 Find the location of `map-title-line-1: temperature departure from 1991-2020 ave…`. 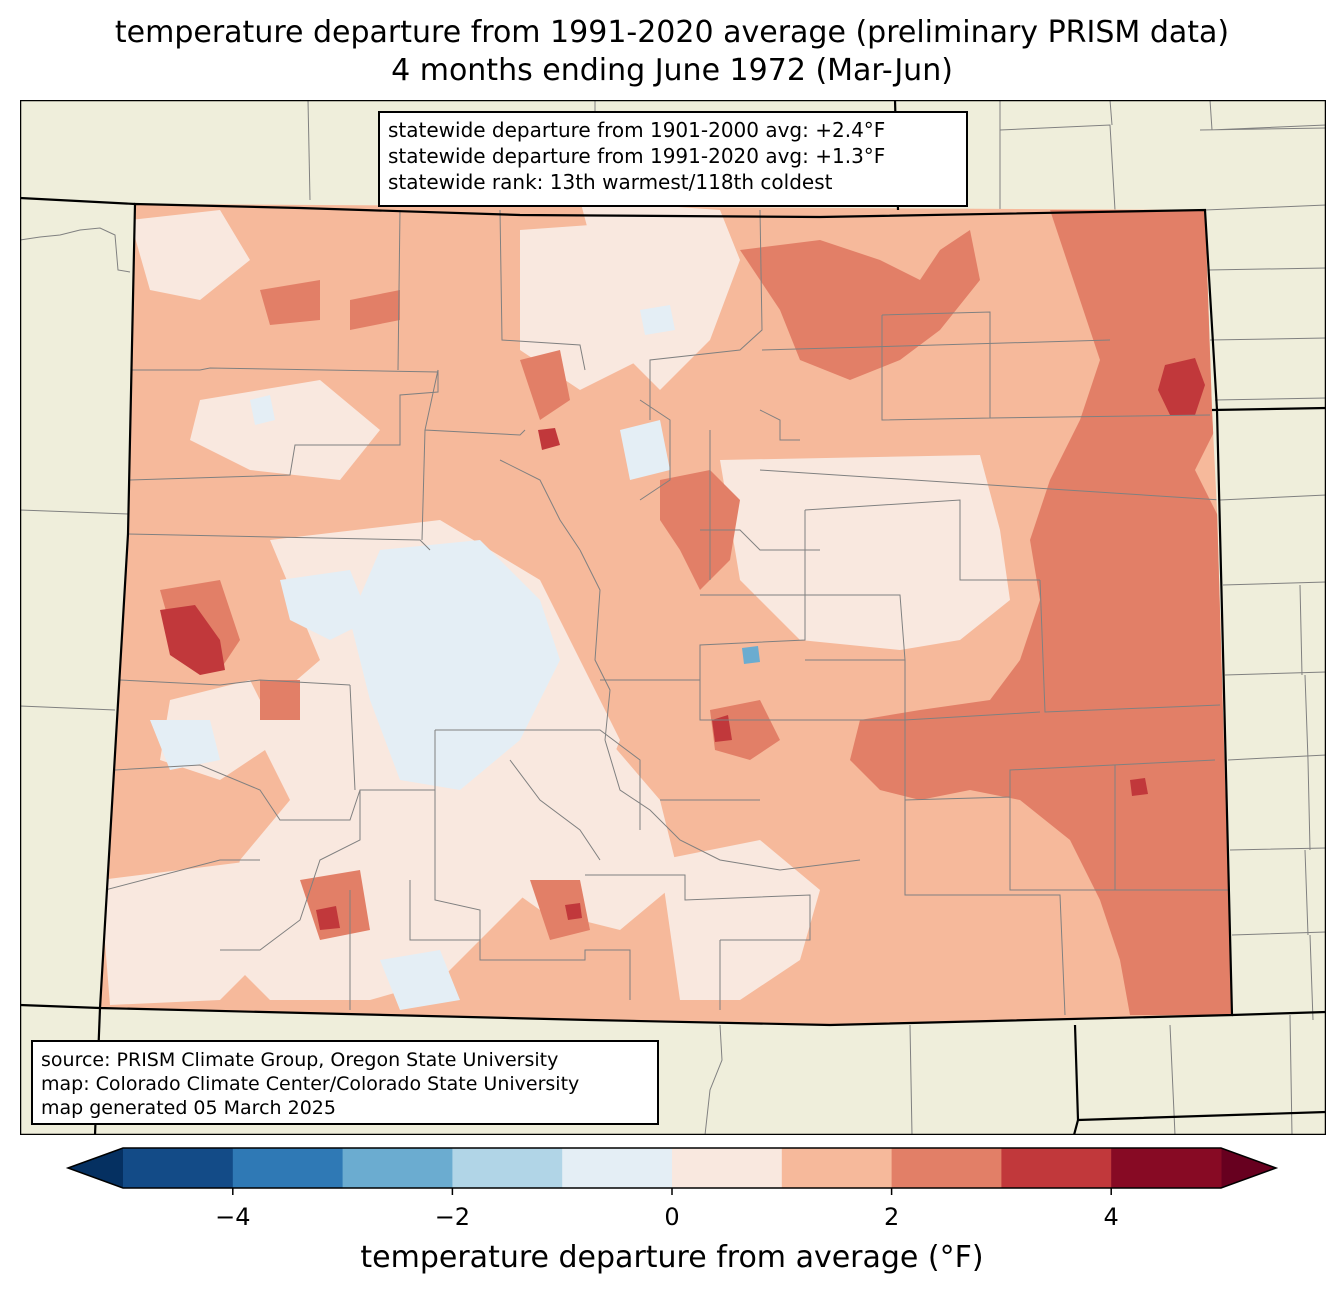

map-title-line-1: temperature departure from 1991-2020 ave… is located at coordinates (672, 32).